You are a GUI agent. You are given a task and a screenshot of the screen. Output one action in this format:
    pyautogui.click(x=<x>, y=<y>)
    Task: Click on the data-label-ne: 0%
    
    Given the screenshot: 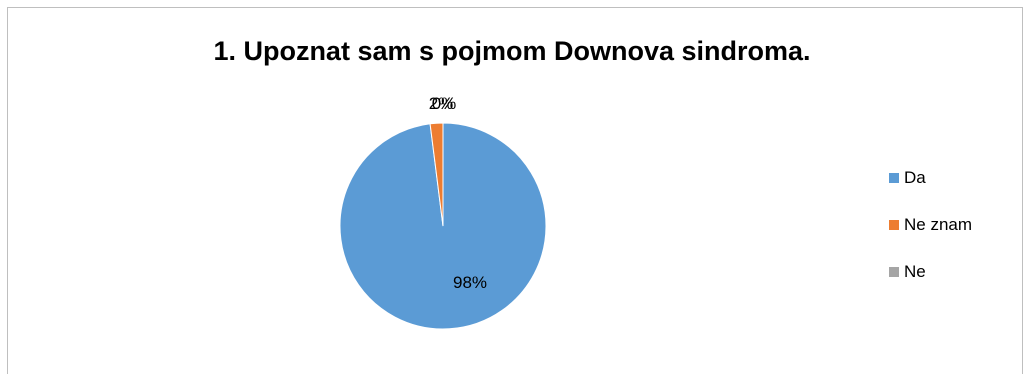 What is the action you would take?
    pyautogui.click(x=444, y=103)
    